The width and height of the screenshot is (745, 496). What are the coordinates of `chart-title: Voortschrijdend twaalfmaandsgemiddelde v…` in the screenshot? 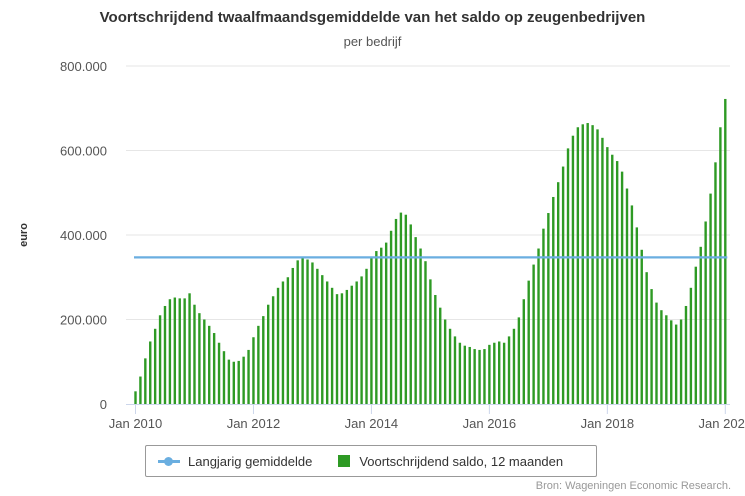 It's located at (372, 17).